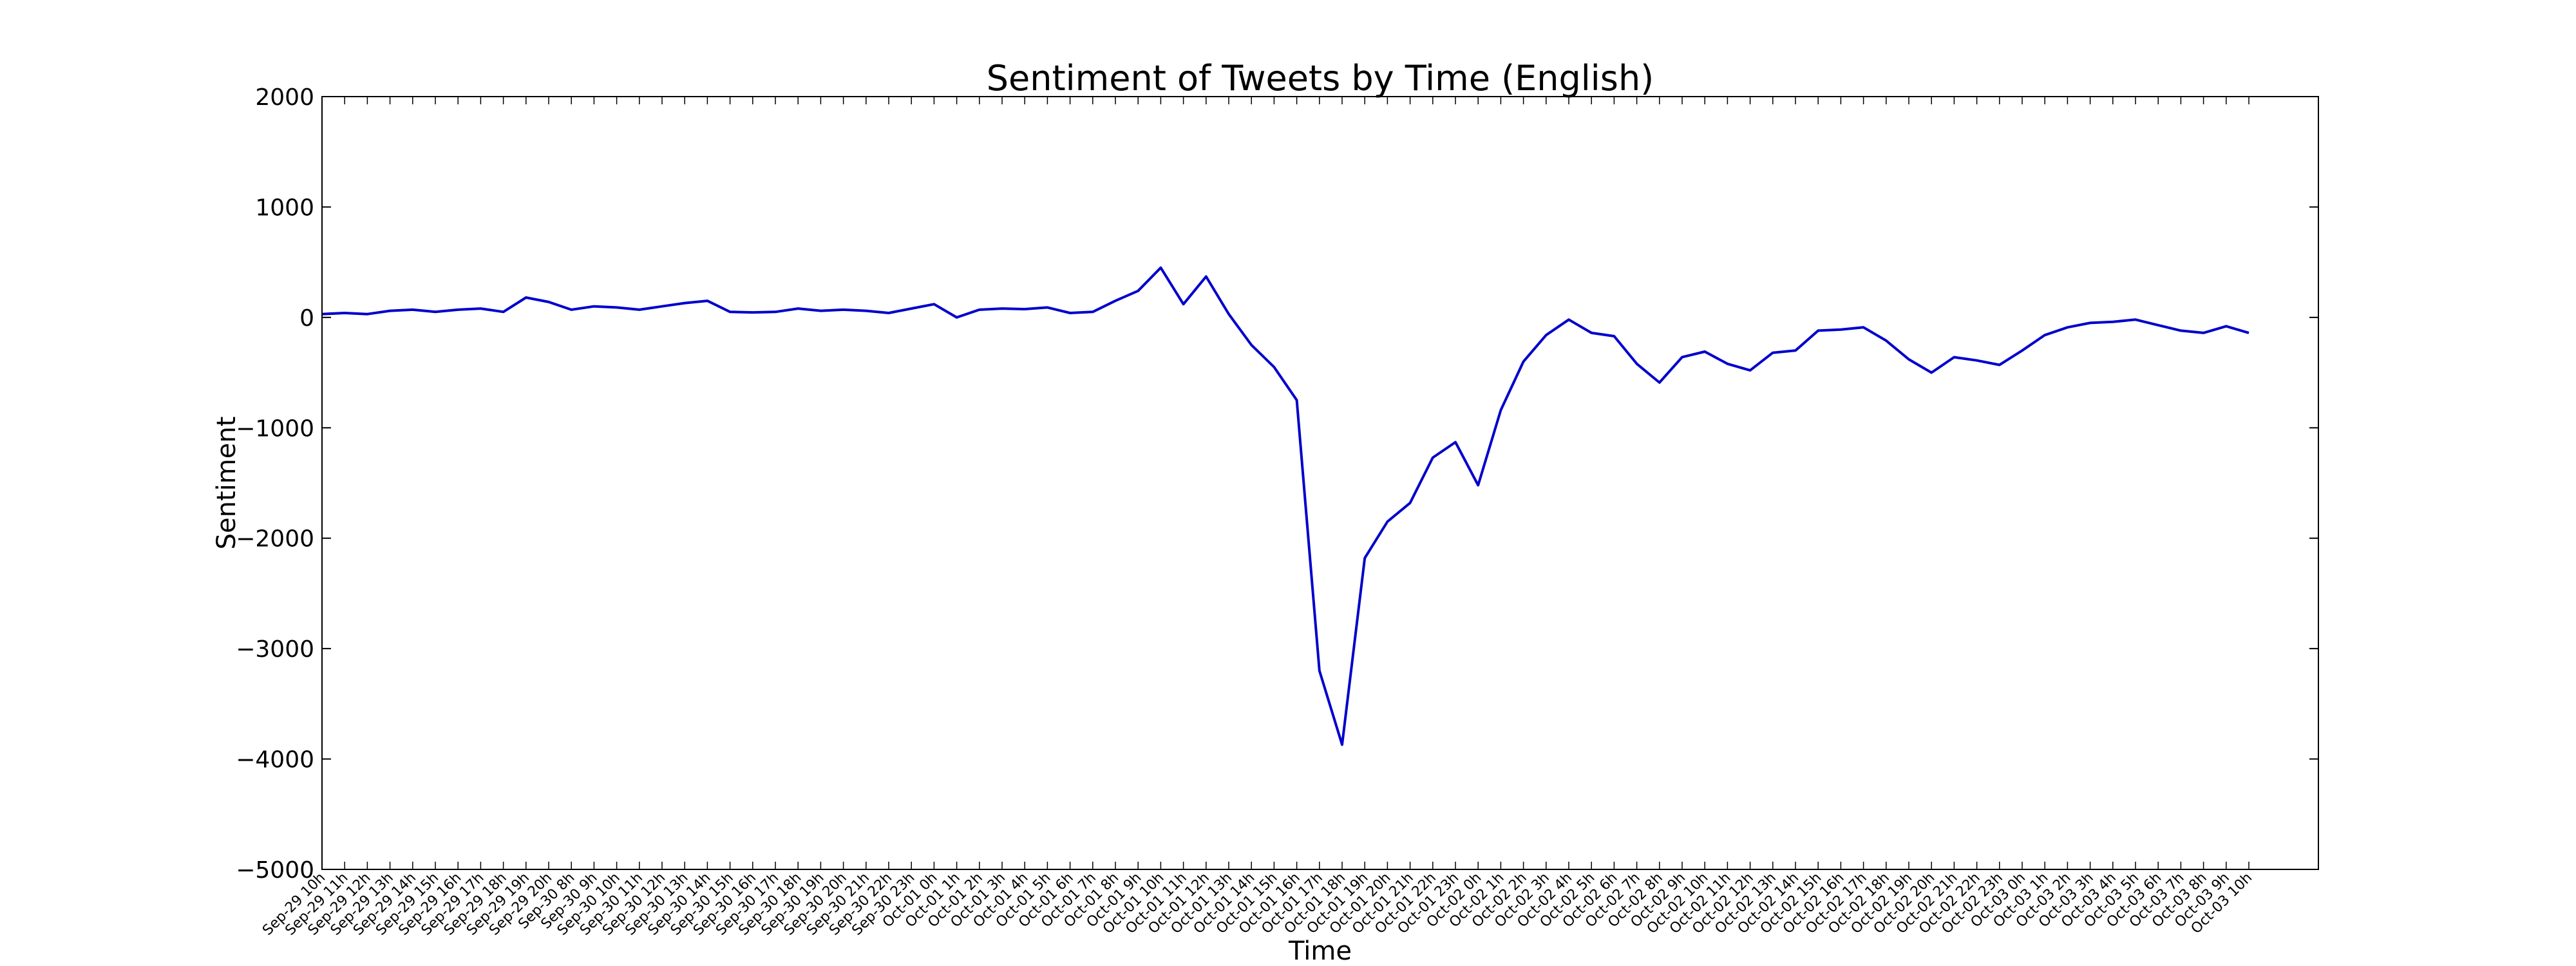 The width and height of the screenshot is (2576, 966). I want to click on y-tick-label: 2000, so click(285, 97).